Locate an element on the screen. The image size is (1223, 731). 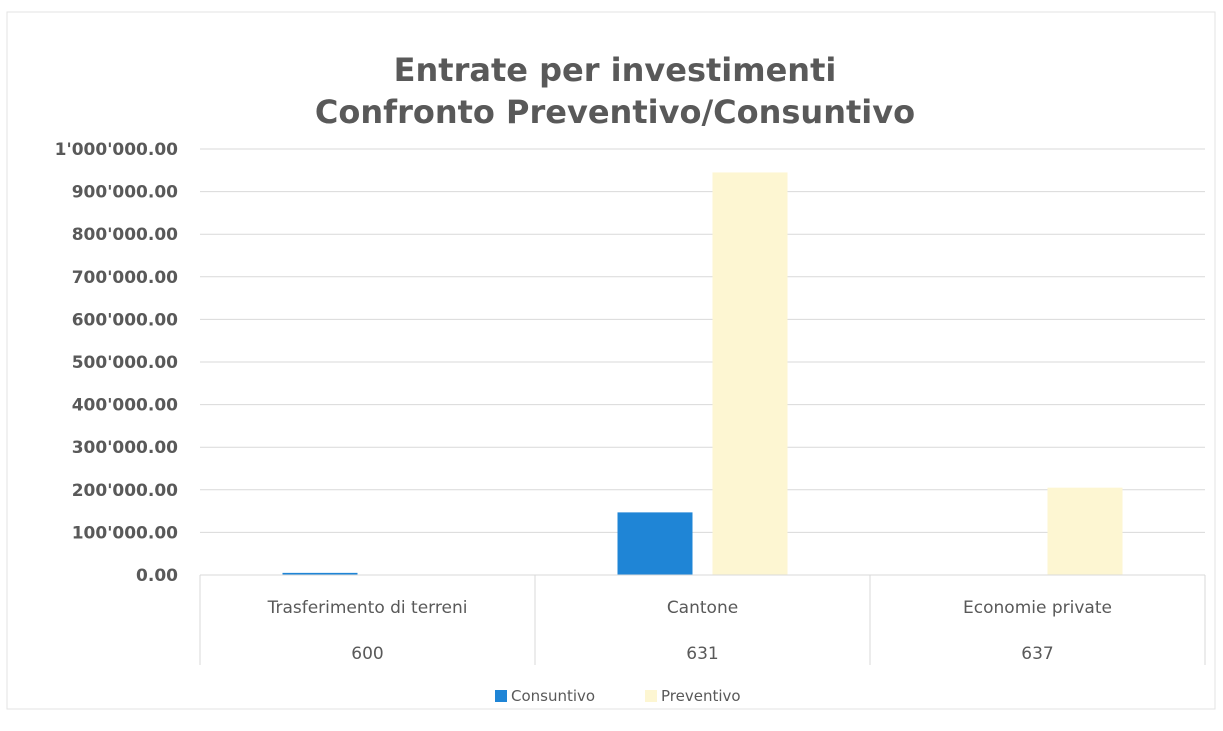
legend-label-consuntivo: Consuntivo is located at coordinates (553, 696).